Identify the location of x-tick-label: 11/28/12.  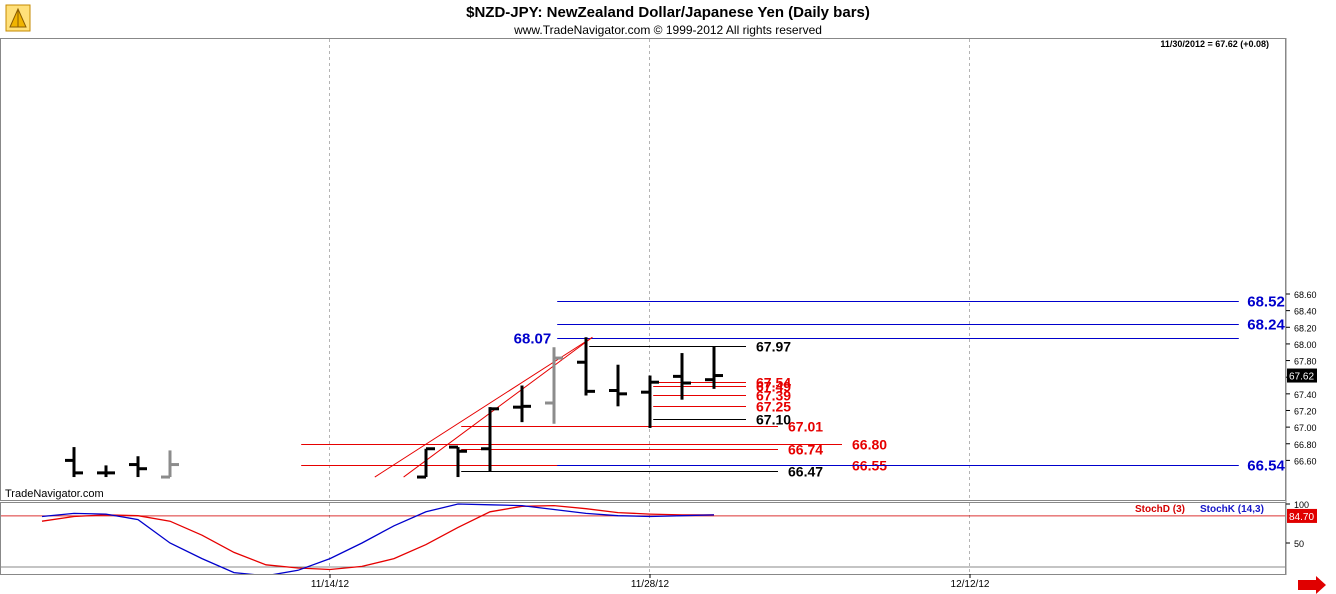
(650, 584).